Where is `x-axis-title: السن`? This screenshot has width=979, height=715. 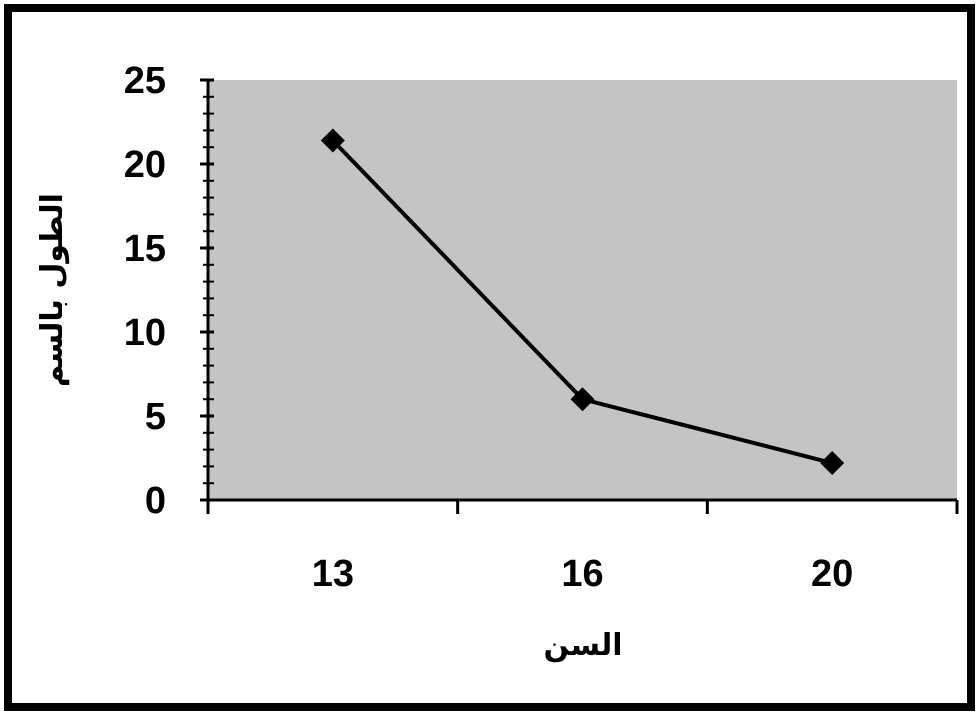 x-axis-title: السن is located at coordinates (582, 645).